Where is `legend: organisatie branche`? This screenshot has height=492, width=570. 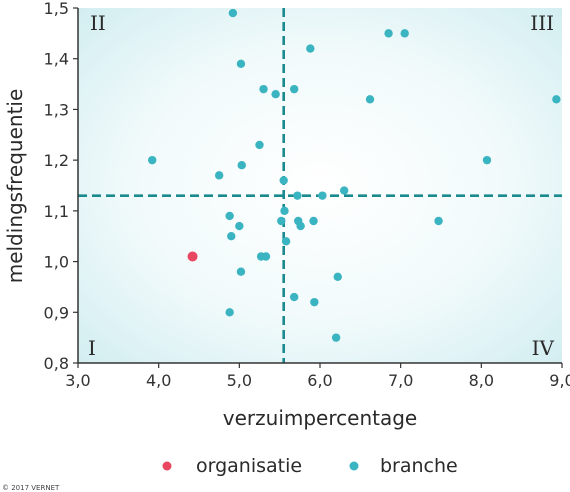 legend: organisatie branche is located at coordinates (310, 466).